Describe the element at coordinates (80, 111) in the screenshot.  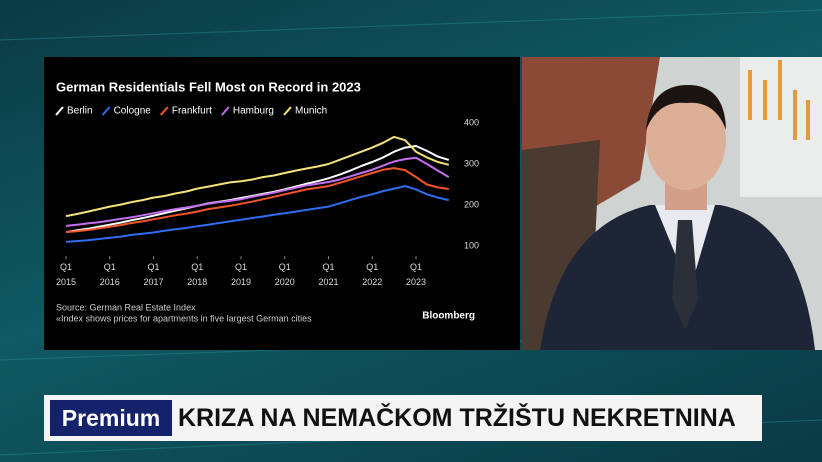
I see `legend-label: Berlin` at that location.